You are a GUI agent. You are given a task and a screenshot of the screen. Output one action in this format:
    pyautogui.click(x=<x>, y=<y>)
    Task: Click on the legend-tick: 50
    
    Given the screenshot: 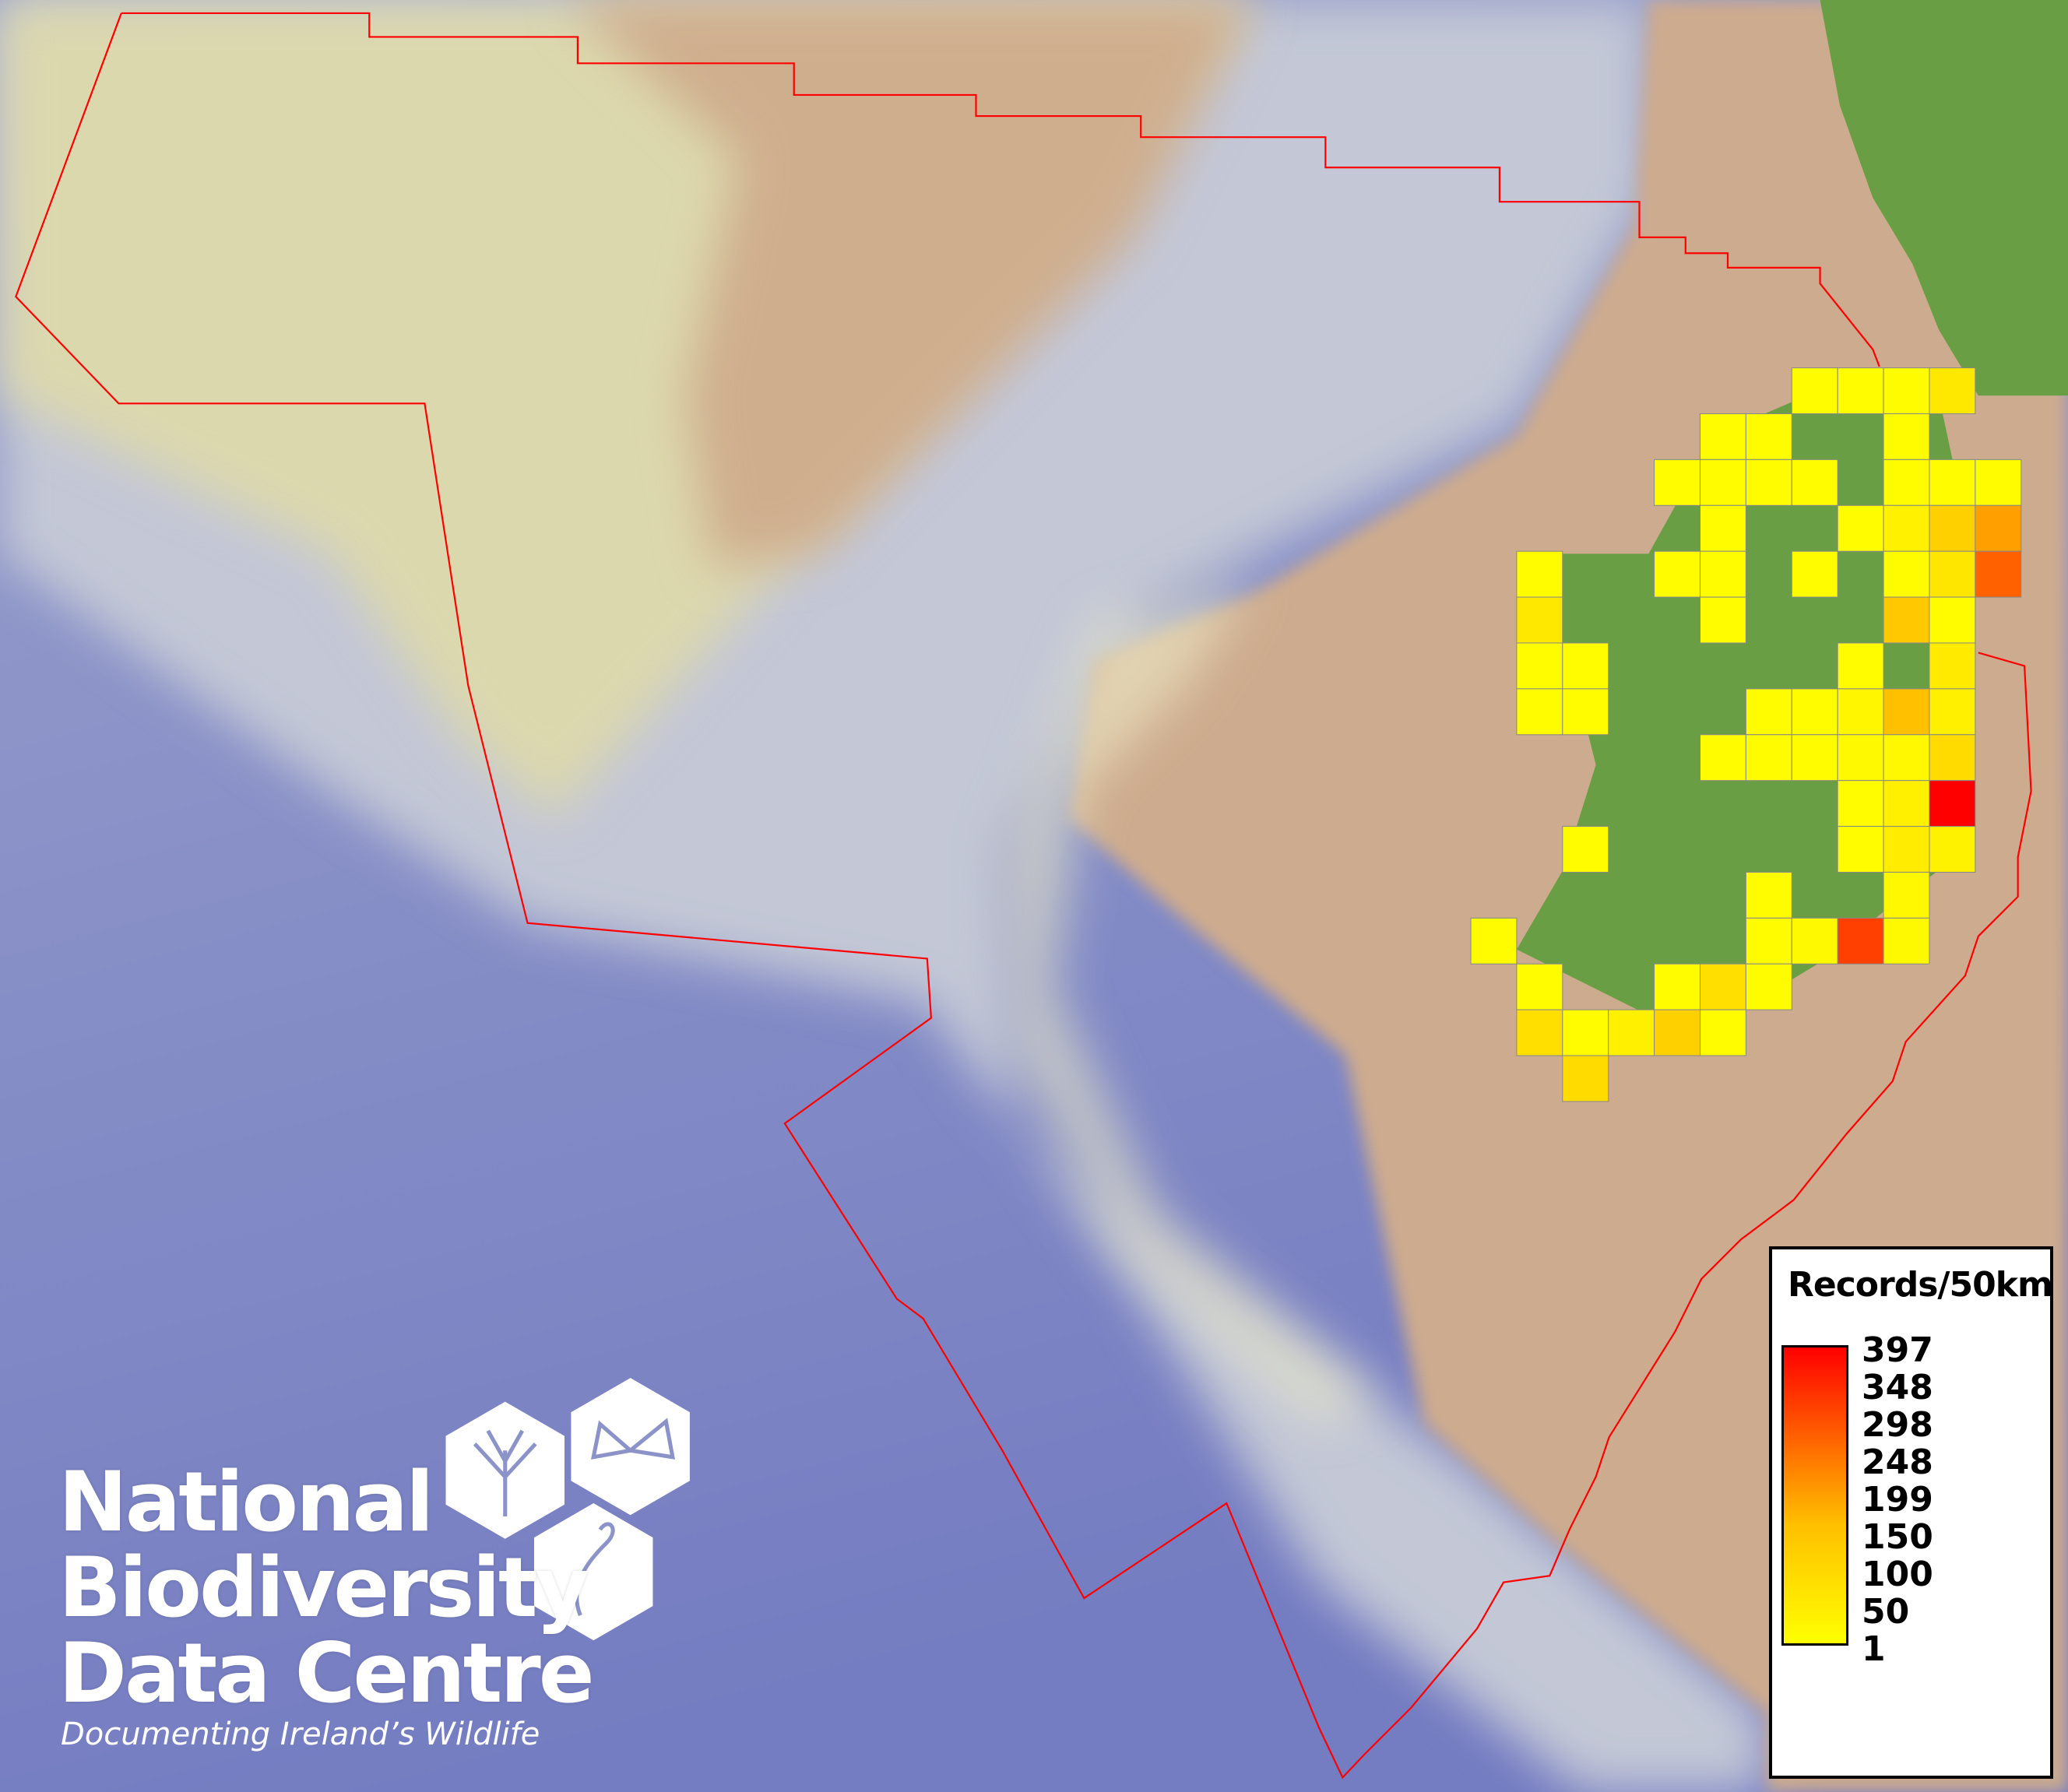 What is the action you would take?
    pyautogui.click(x=1886, y=1612)
    